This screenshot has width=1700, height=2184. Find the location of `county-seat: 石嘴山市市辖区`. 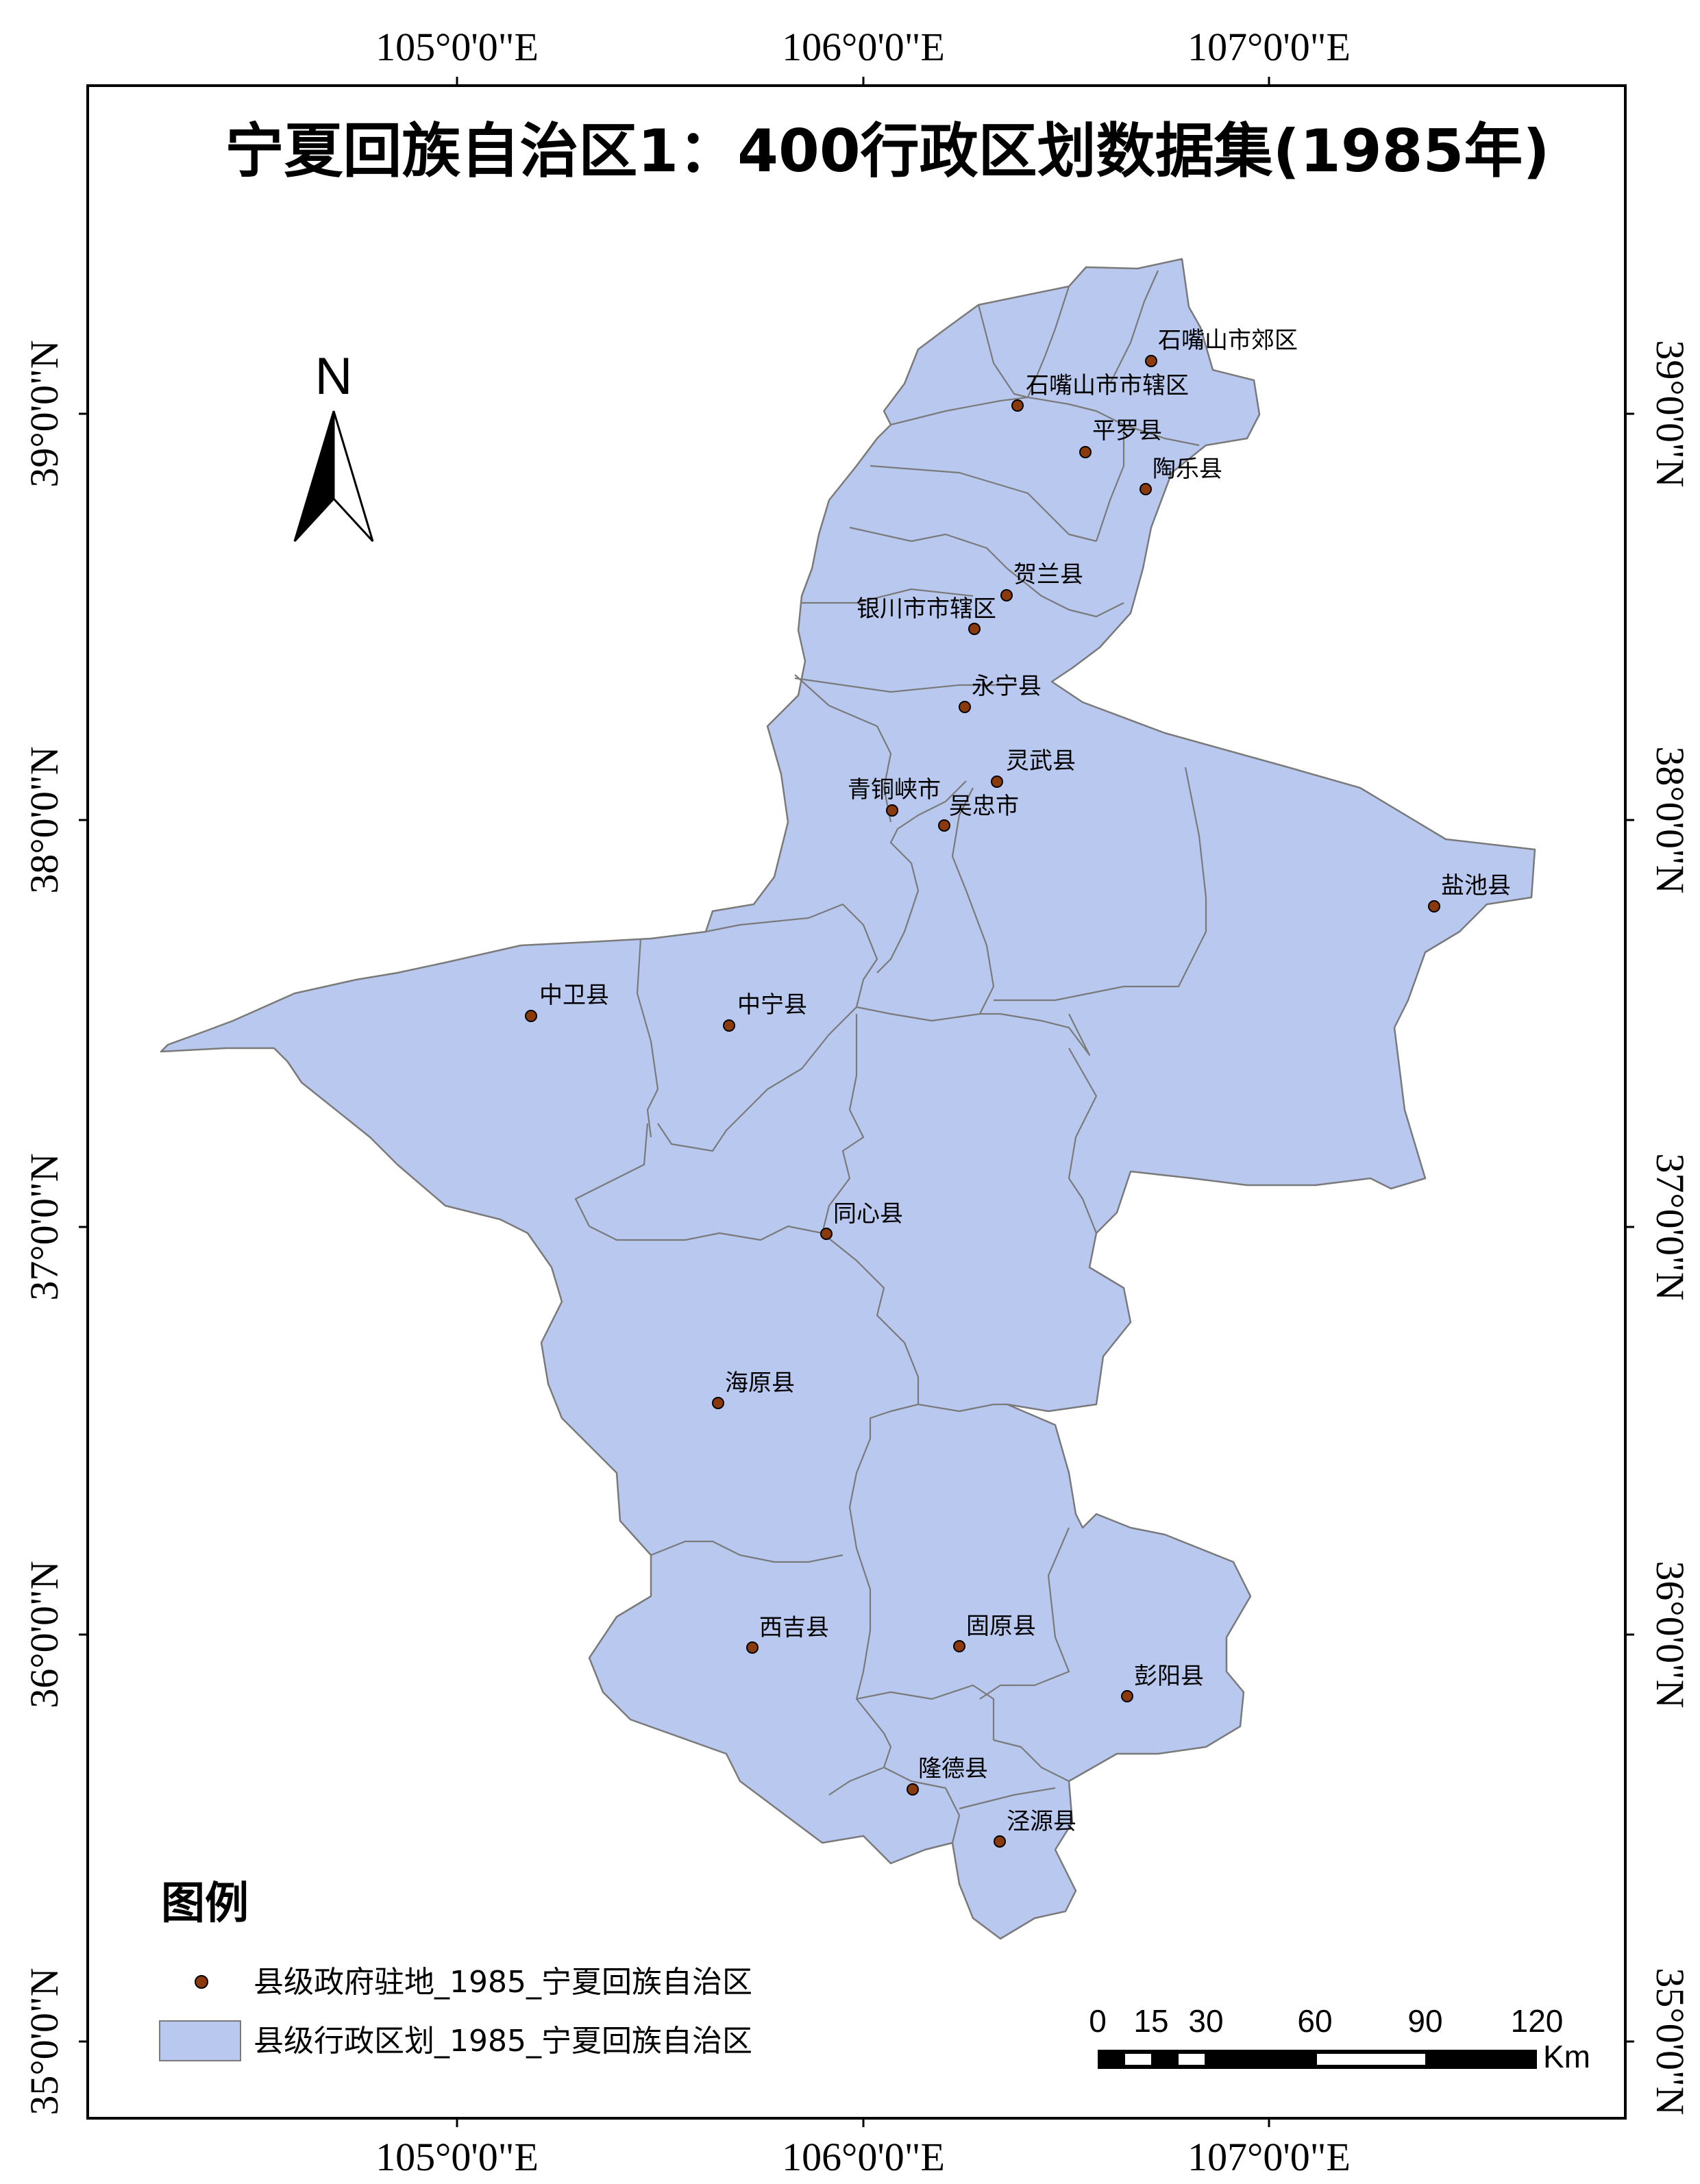

county-seat: 石嘴山市市辖区 is located at coordinates (1100, 392).